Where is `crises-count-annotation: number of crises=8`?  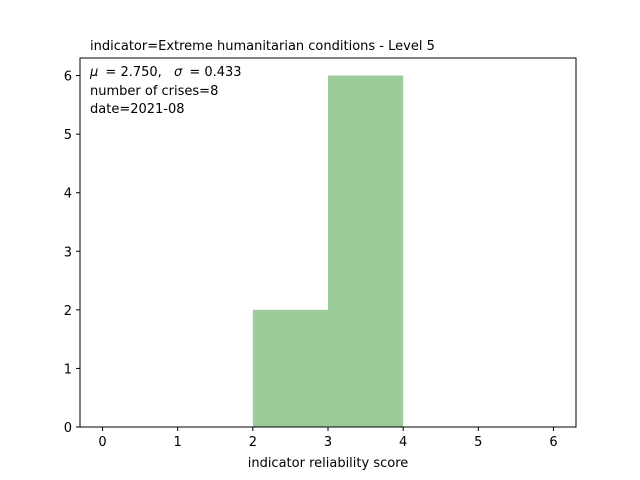
crises-count-annotation: number of crises=8 is located at coordinates (154, 91).